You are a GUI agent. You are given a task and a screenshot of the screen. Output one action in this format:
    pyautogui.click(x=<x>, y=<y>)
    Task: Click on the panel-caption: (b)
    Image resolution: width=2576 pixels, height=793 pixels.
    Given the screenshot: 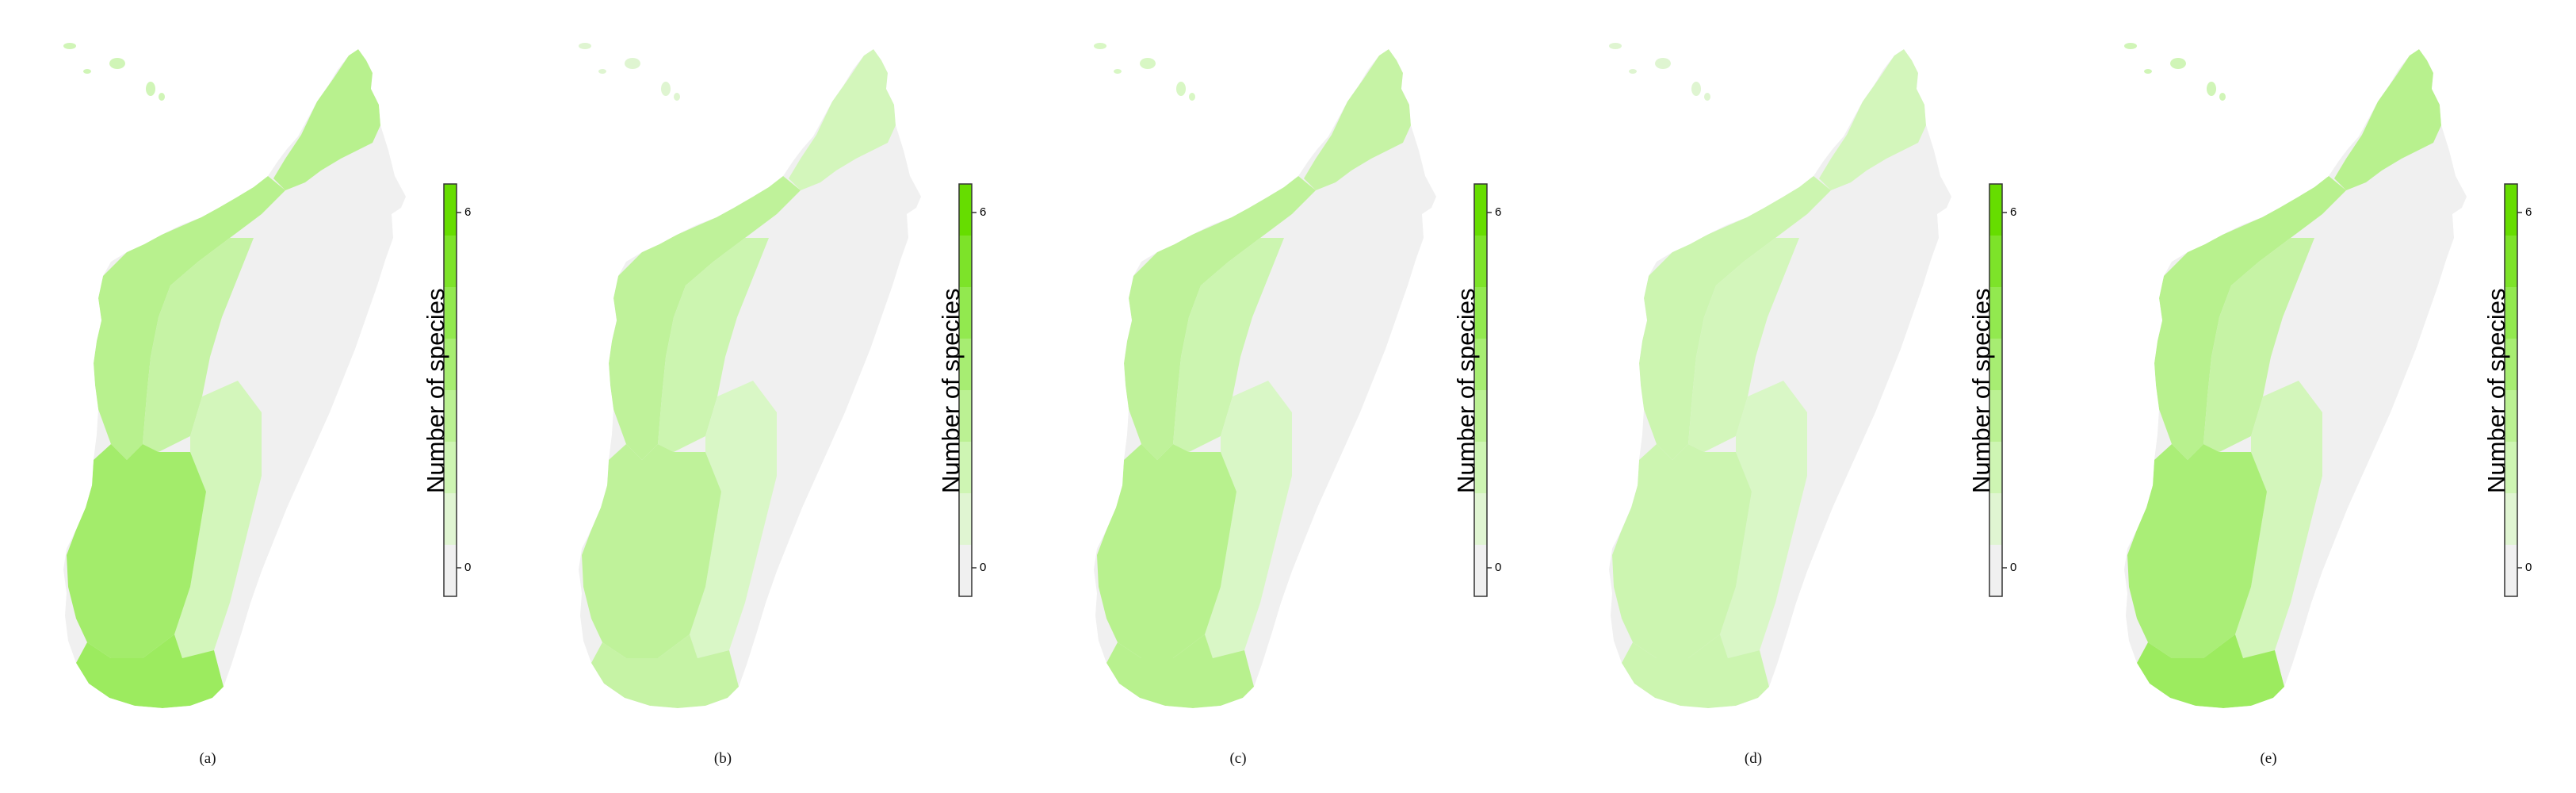 What is the action you would take?
    pyautogui.click(x=722, y=759)
    